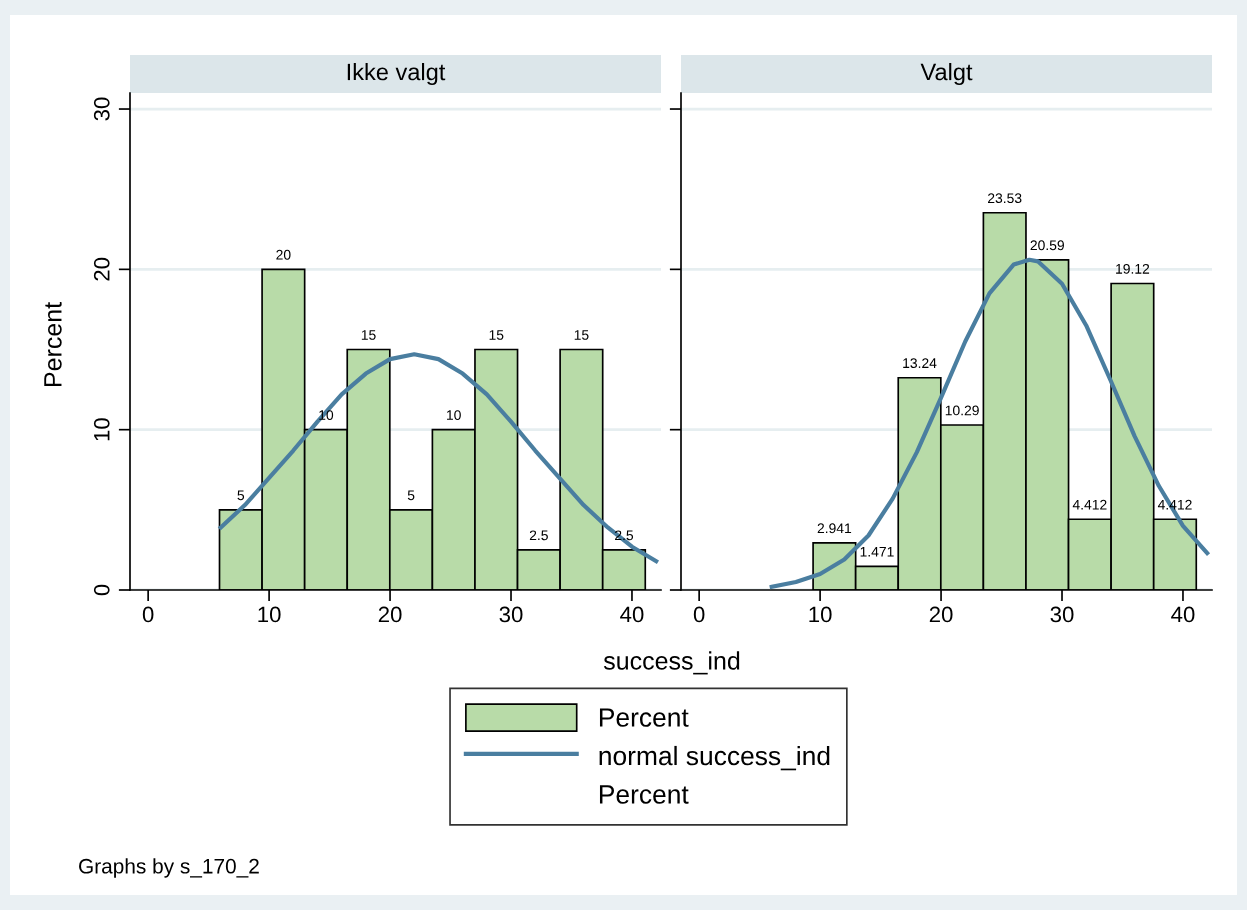 The image size is (1247, 910). Describe the element at coordinates (644, 717) in the screenshot. I see `legend-label: Percent` at that location.